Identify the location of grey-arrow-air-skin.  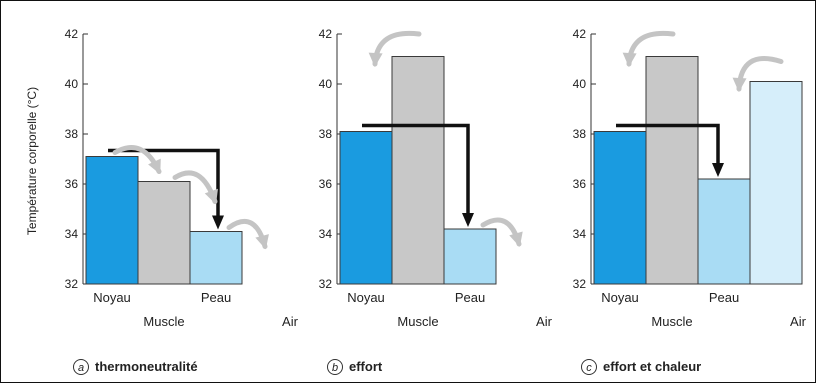
(758, 74).